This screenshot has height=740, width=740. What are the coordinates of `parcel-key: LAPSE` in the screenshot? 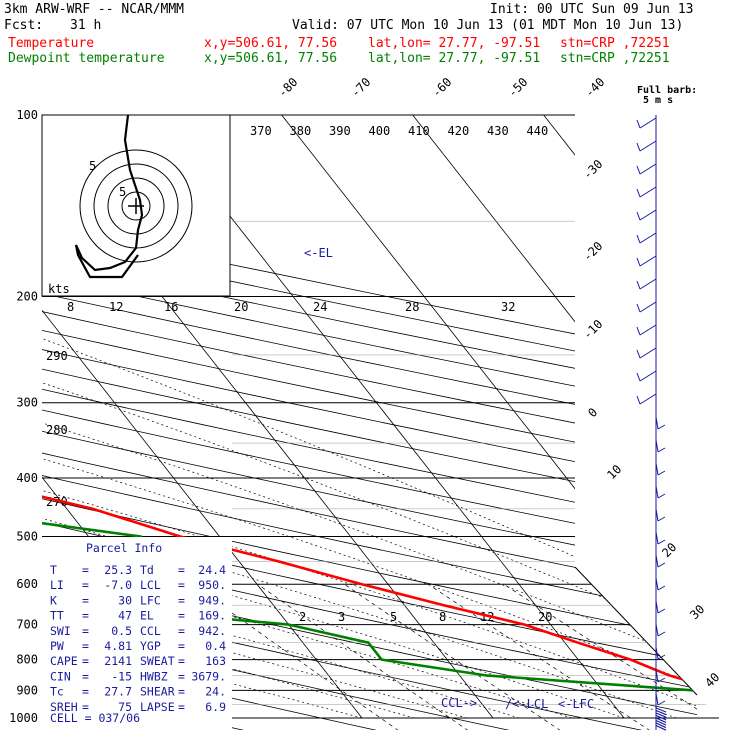 It's located at (157, 707).